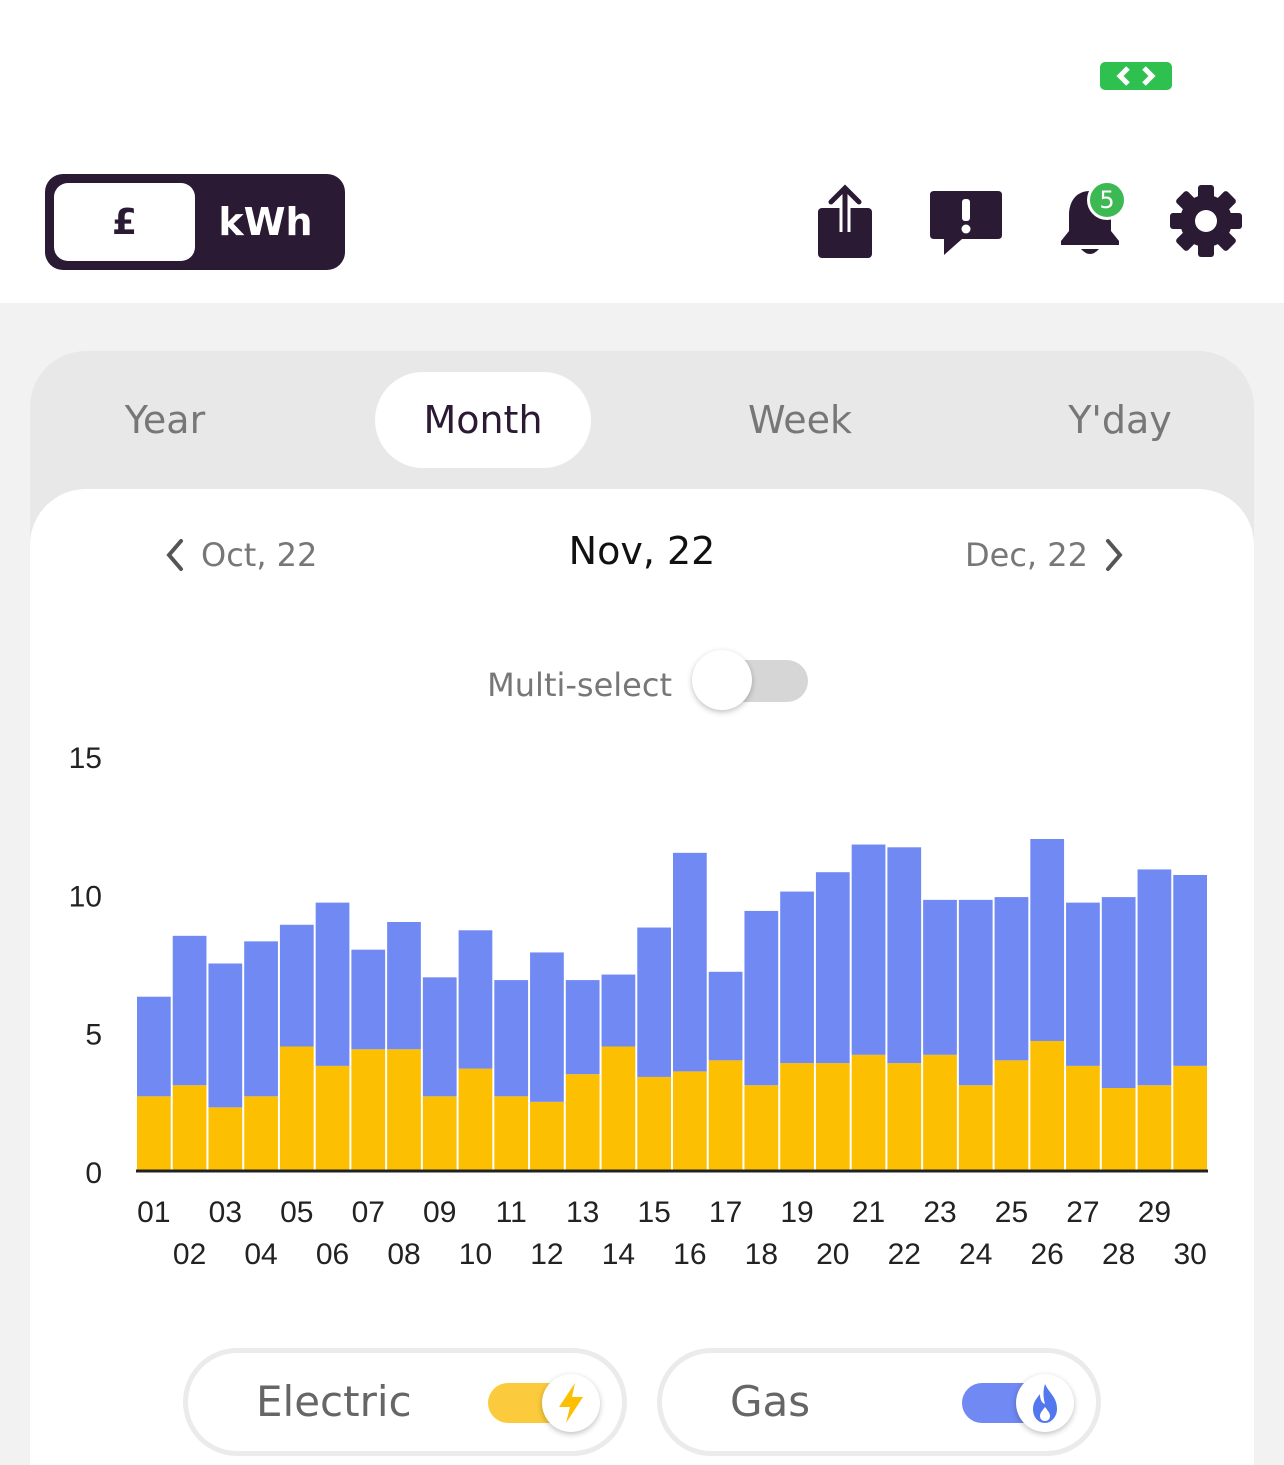  What do you see at coordinates (653, 1212) in the screenshot?
I see `x-tick-label: 15` at bounding box center [653, 1212].